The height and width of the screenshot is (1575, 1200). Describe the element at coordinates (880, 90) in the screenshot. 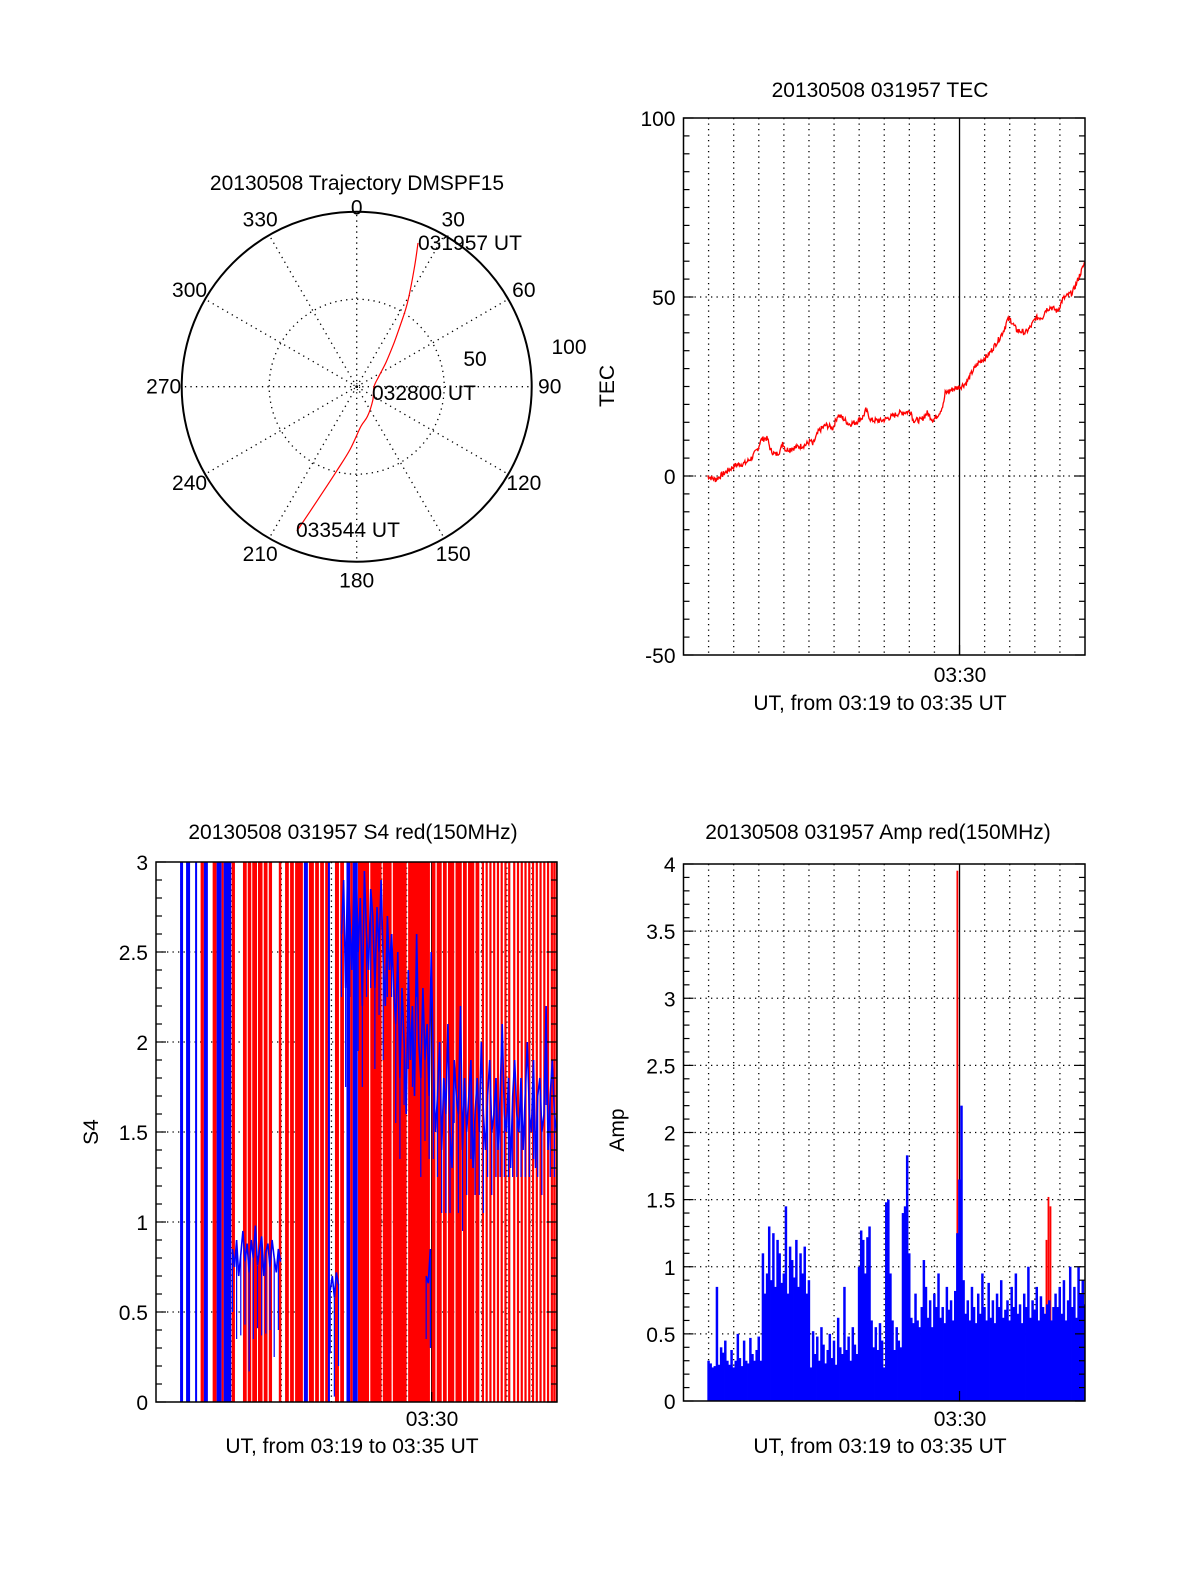

I see `tec-title: 20130508 031957 TEC` at that location.